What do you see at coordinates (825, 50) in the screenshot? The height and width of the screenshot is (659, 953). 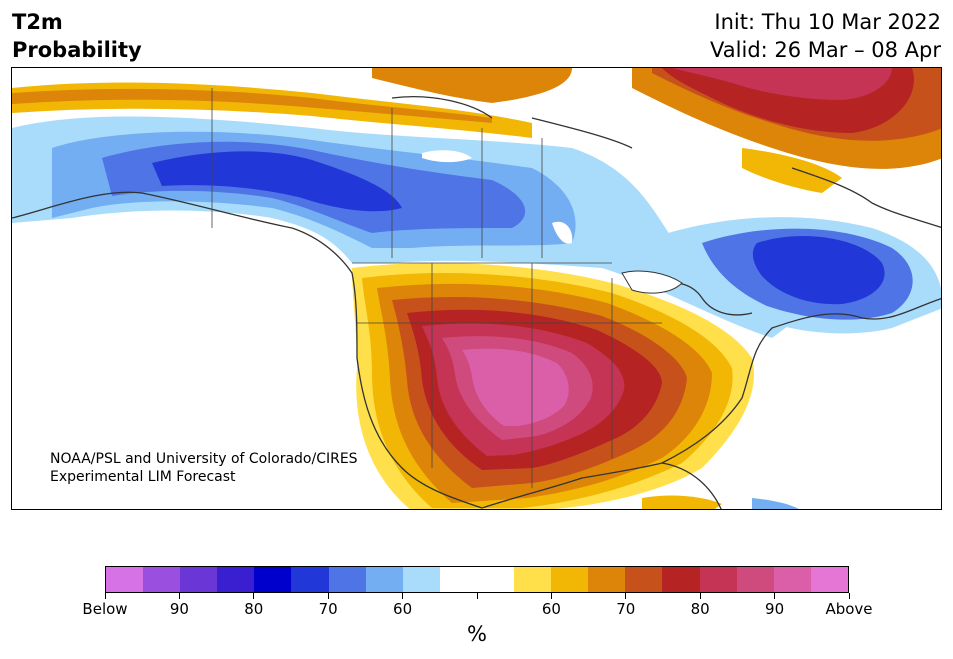 I see `valid-range: Valid: 26 Mar – 08 Apr` at bounding box center [825, 50].